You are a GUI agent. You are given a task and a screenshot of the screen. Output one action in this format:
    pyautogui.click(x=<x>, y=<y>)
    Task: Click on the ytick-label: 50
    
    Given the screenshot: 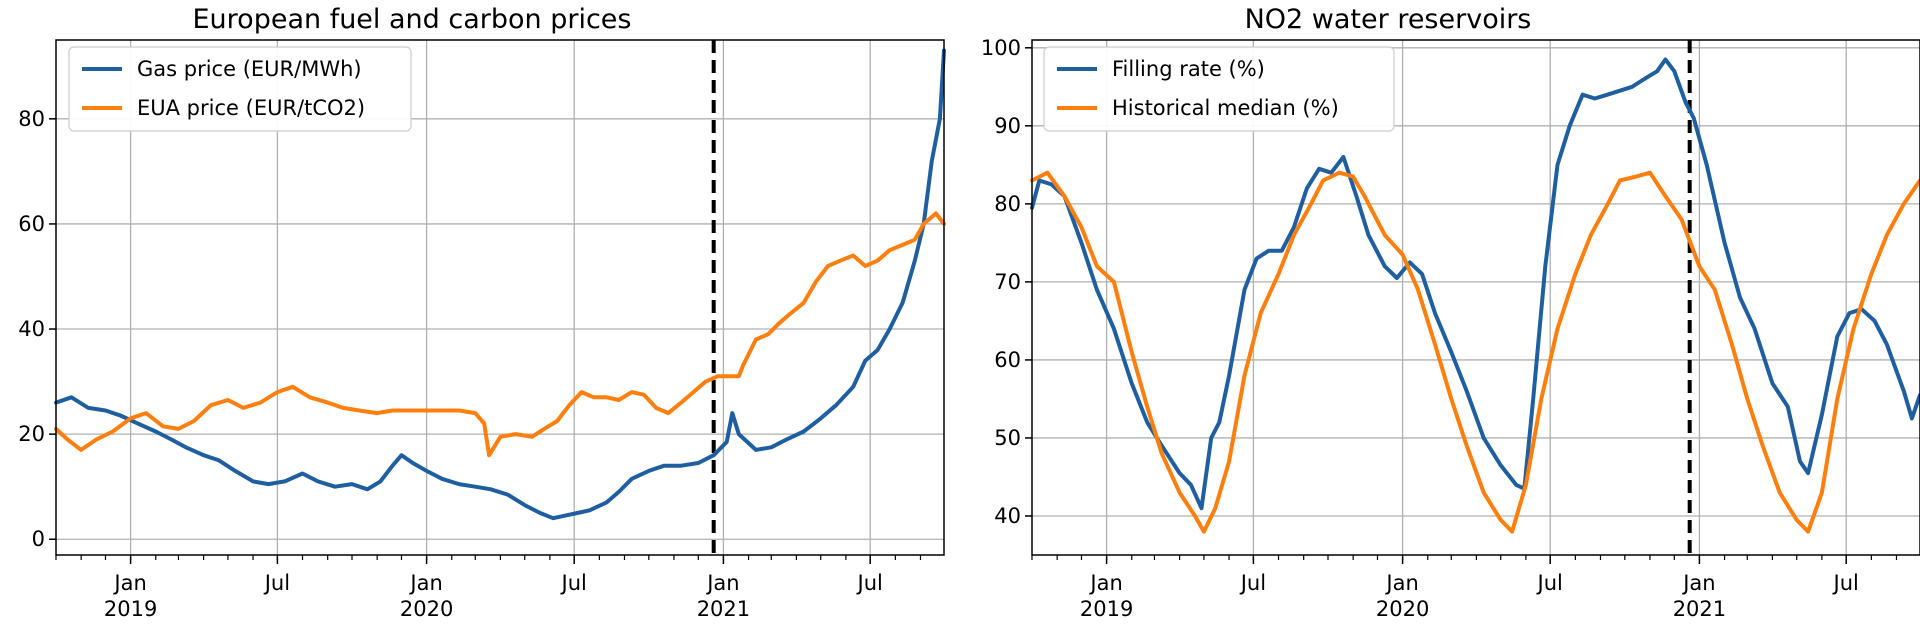 What is the action you would take?
    pyautogui.click(x=1007, y=438)
    